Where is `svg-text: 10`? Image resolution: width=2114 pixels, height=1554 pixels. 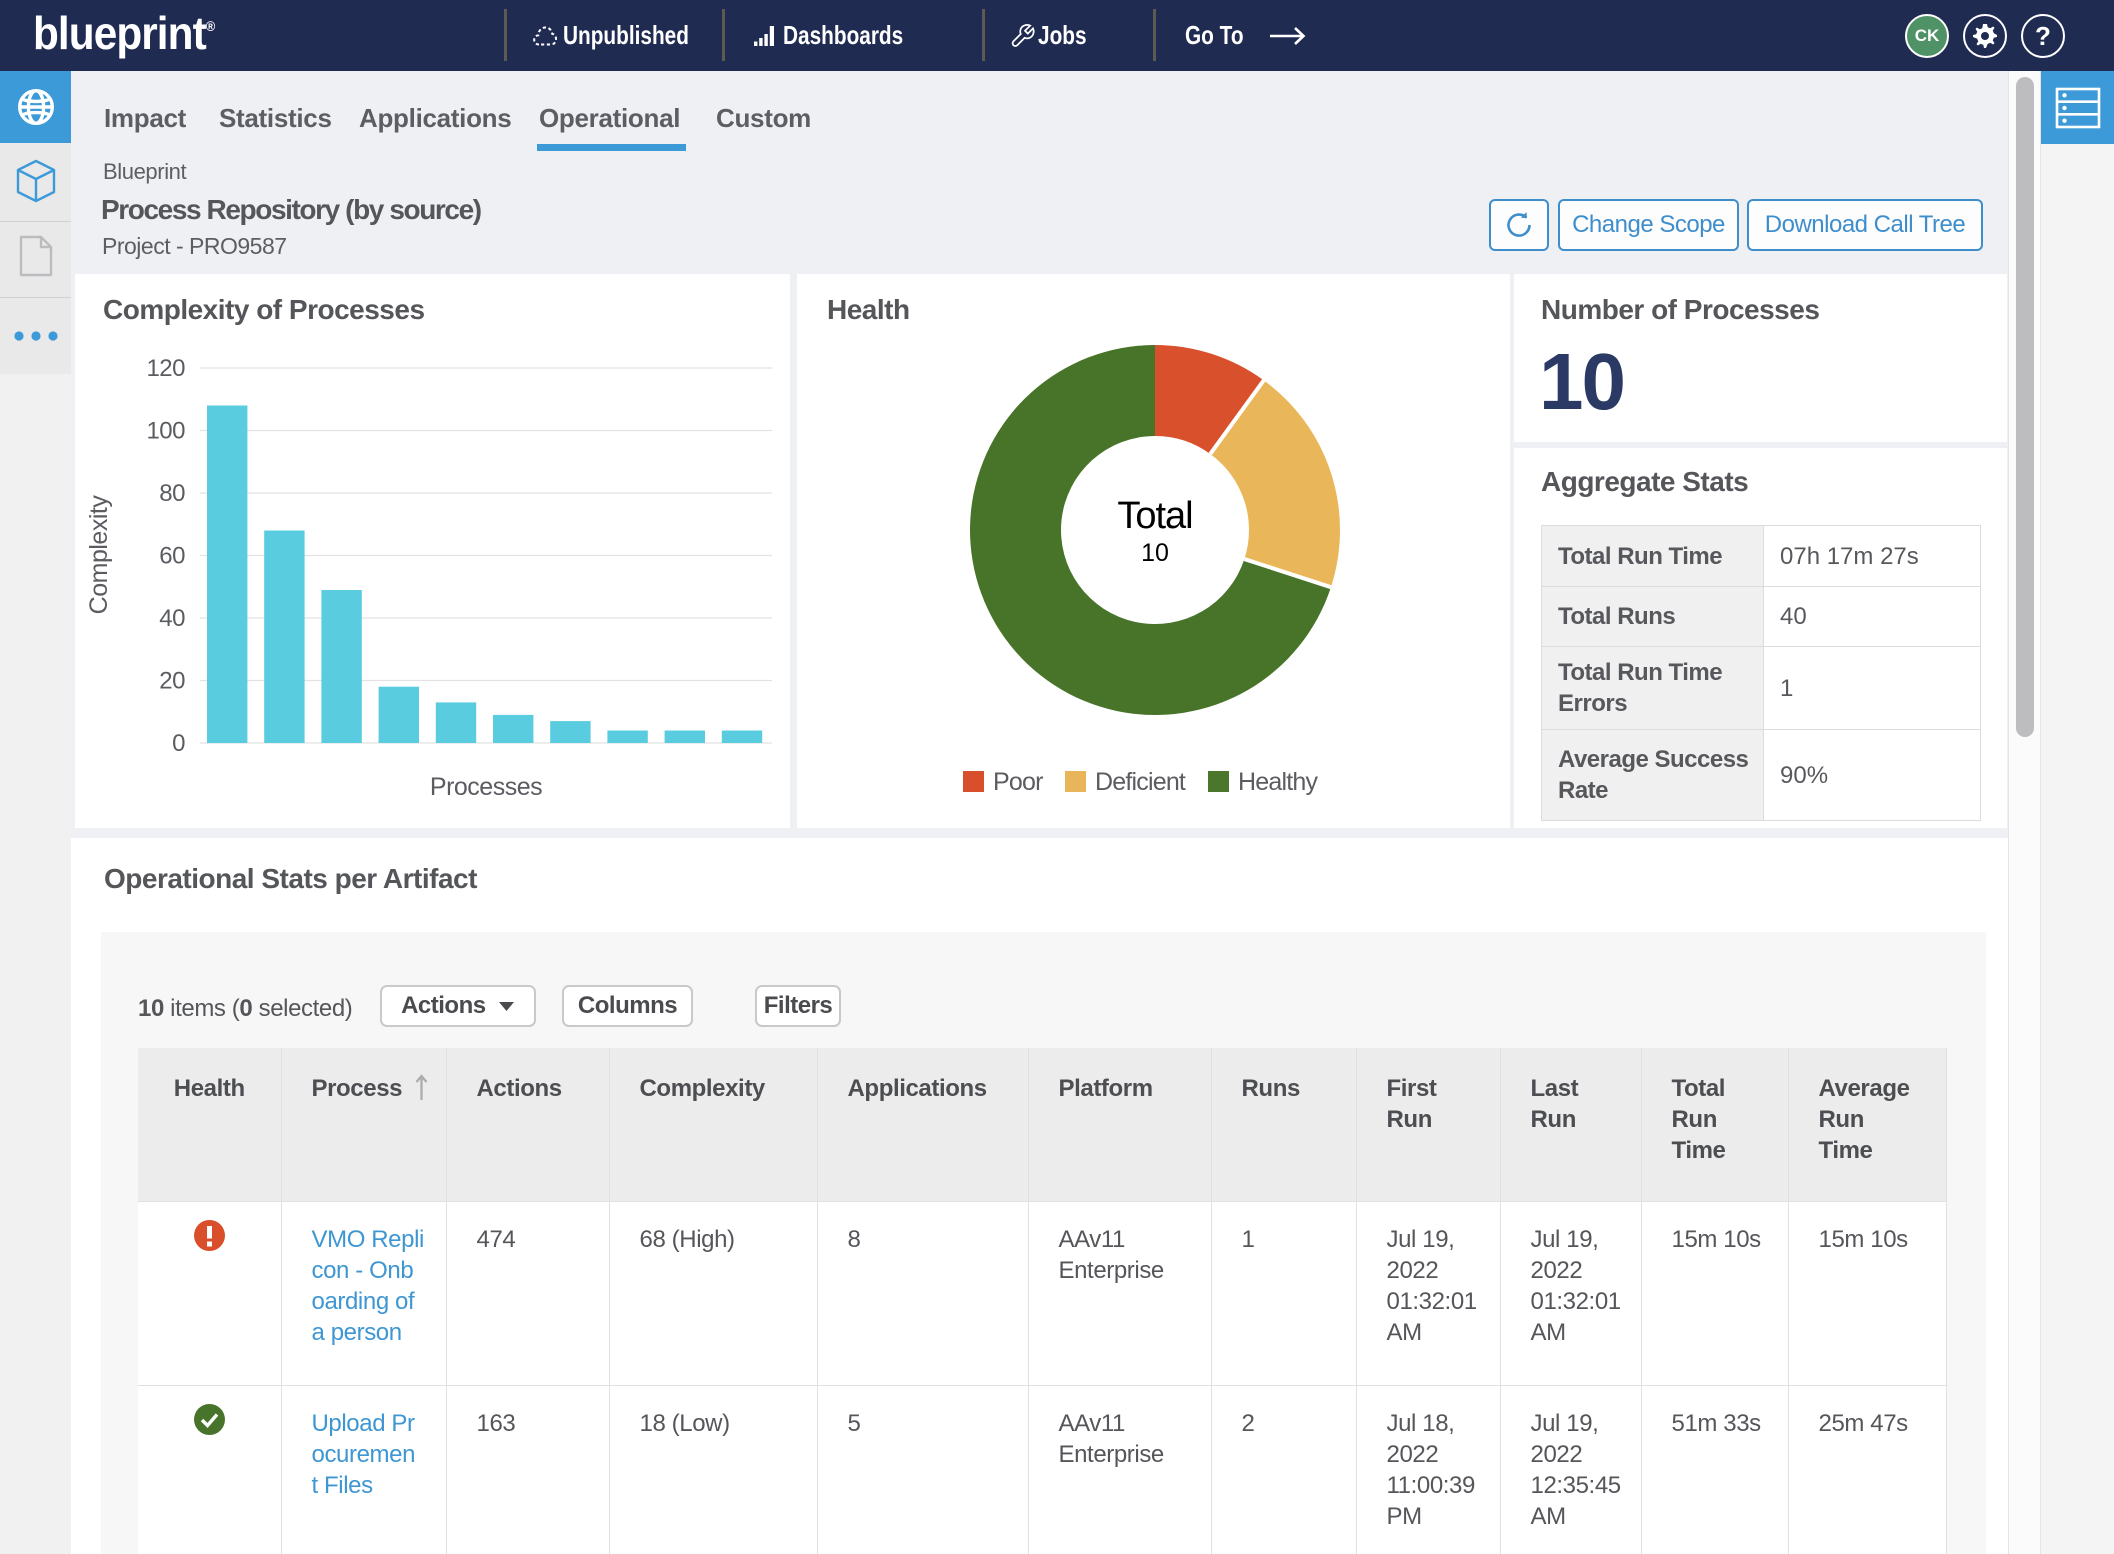
svg-text: 10 is located at coordinates (1155, 553).